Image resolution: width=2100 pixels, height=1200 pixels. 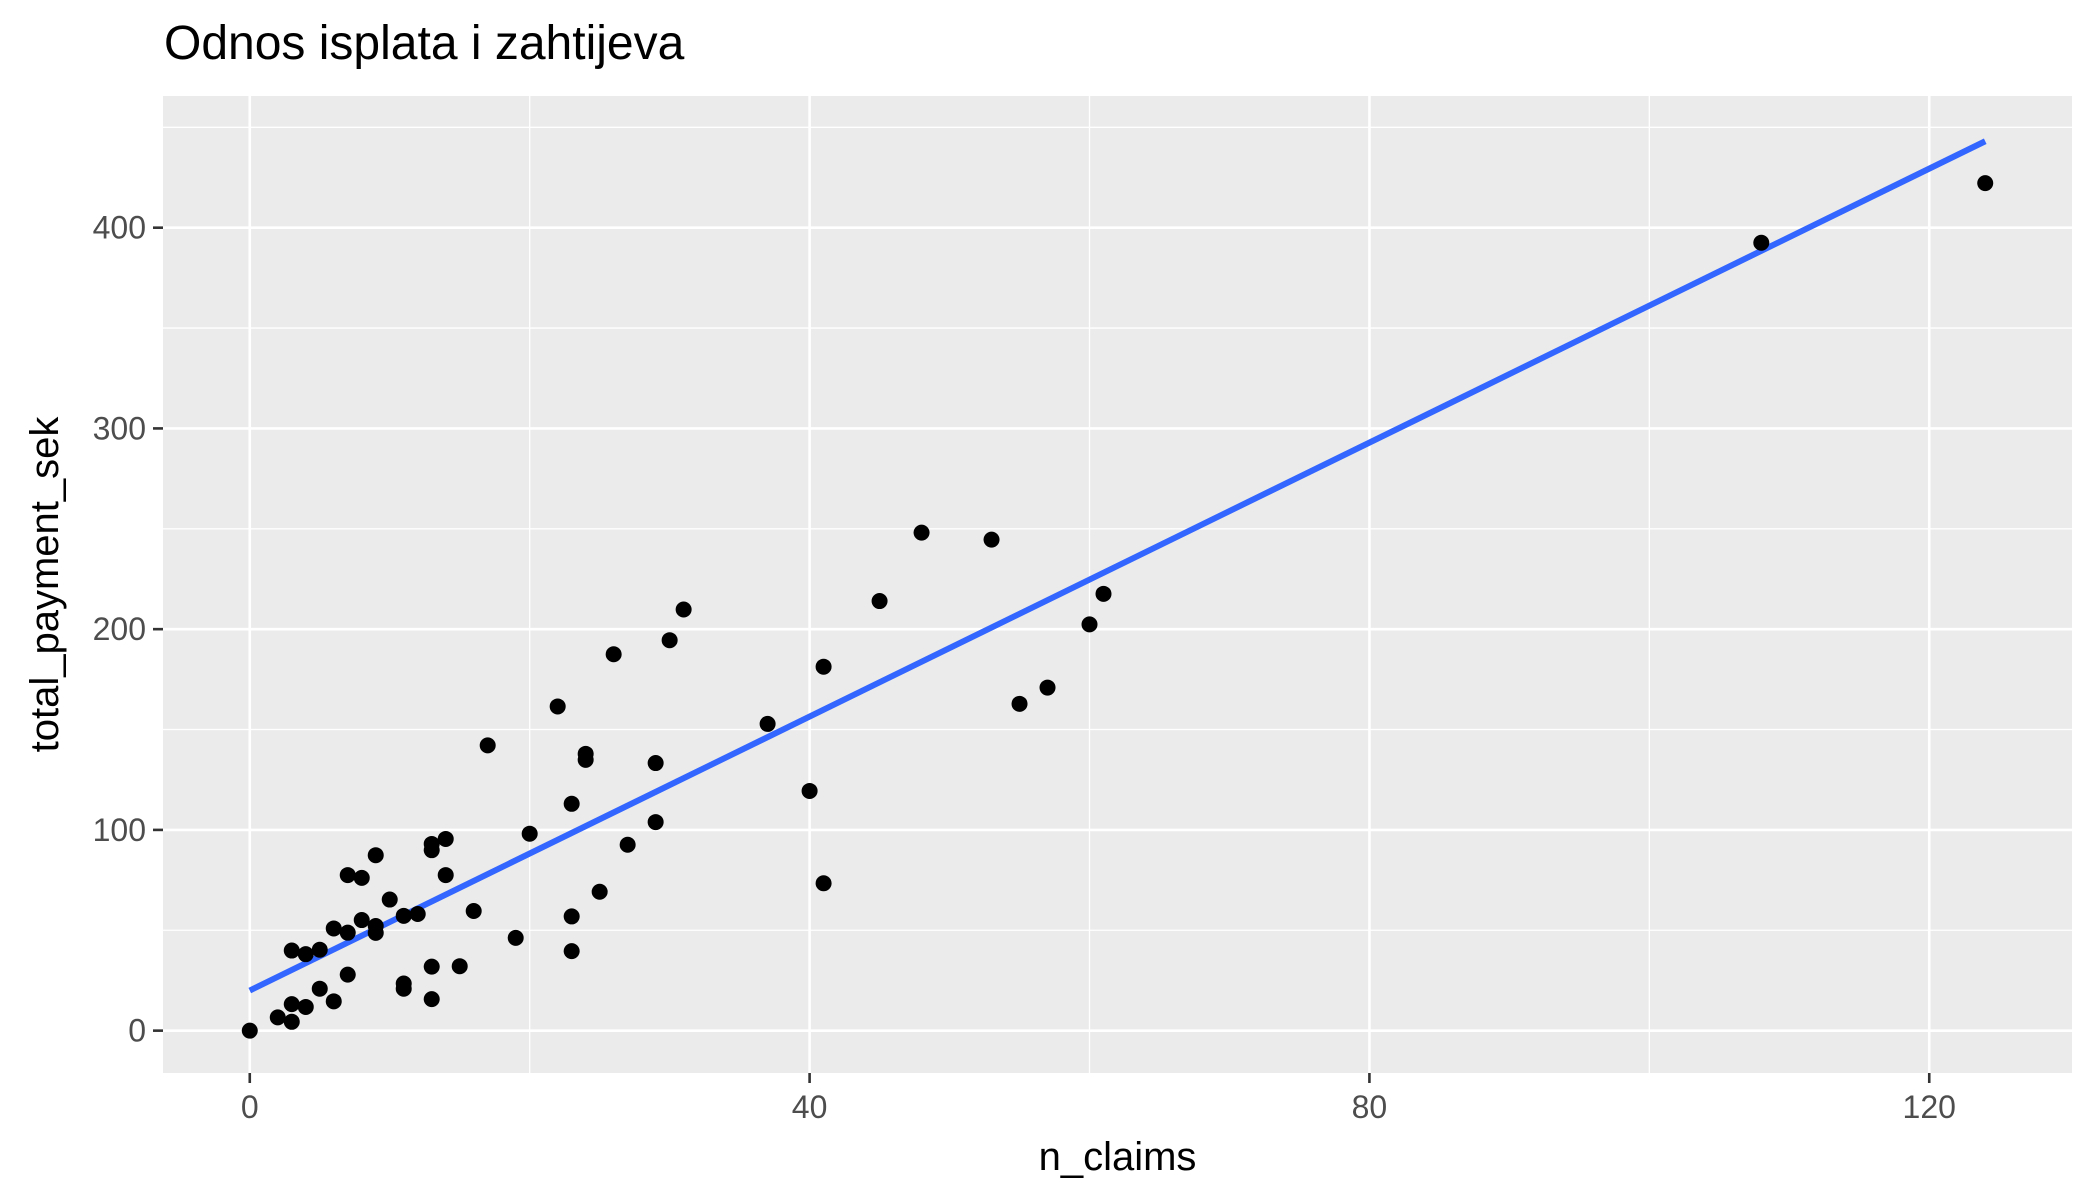 What do you see at coordinates (1118, 1157) in the screenshot?
I see `x-axis-title: n_claims` at bounding box center [1118, 1157].